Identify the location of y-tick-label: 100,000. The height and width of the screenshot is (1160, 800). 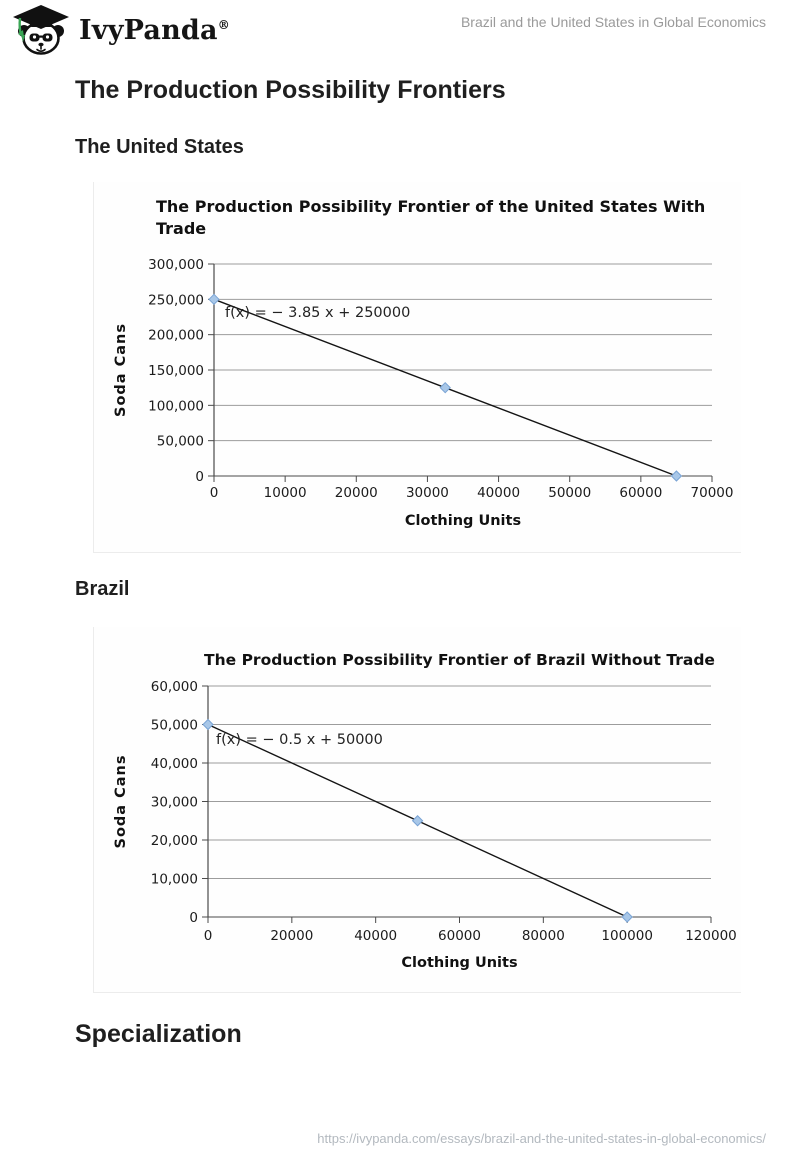
(176, 406).